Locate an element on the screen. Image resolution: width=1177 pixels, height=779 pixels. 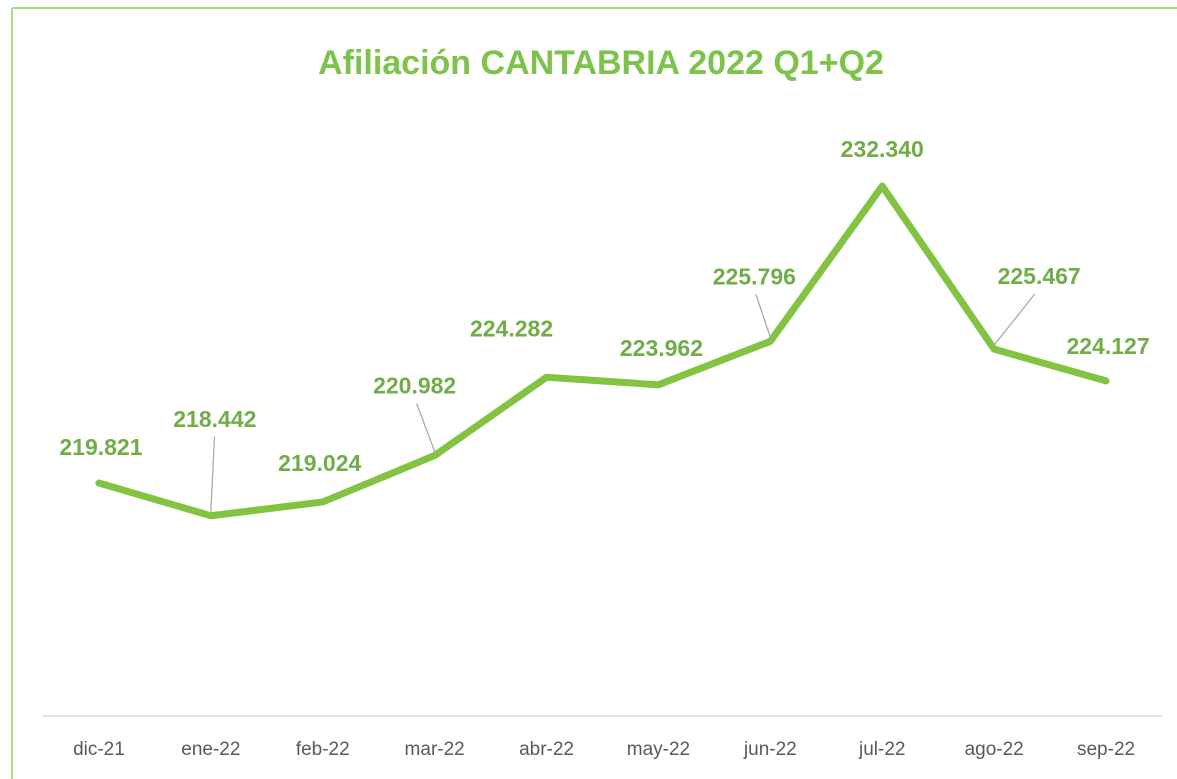
x-tick-label: ago-22 is located at coordinates (994, 749).